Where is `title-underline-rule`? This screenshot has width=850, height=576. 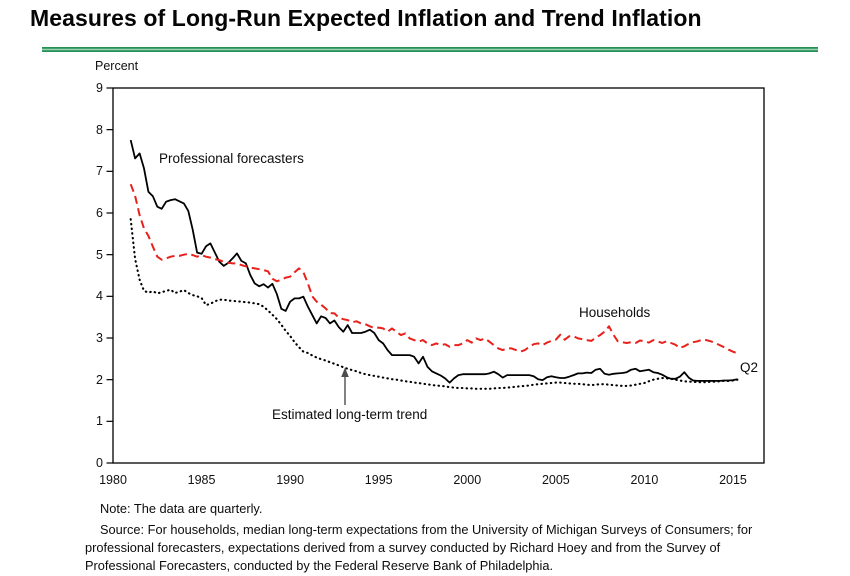
title-underline-rule is located at coordinates (430, 49).